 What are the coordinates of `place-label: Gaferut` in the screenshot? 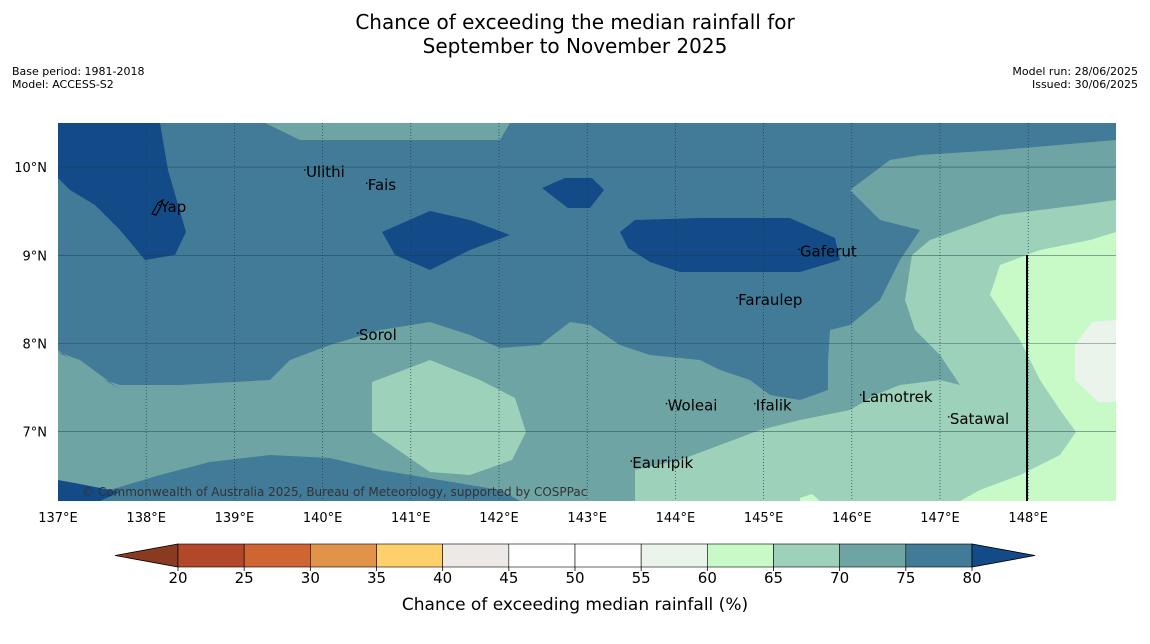 It's located at (828, 251).